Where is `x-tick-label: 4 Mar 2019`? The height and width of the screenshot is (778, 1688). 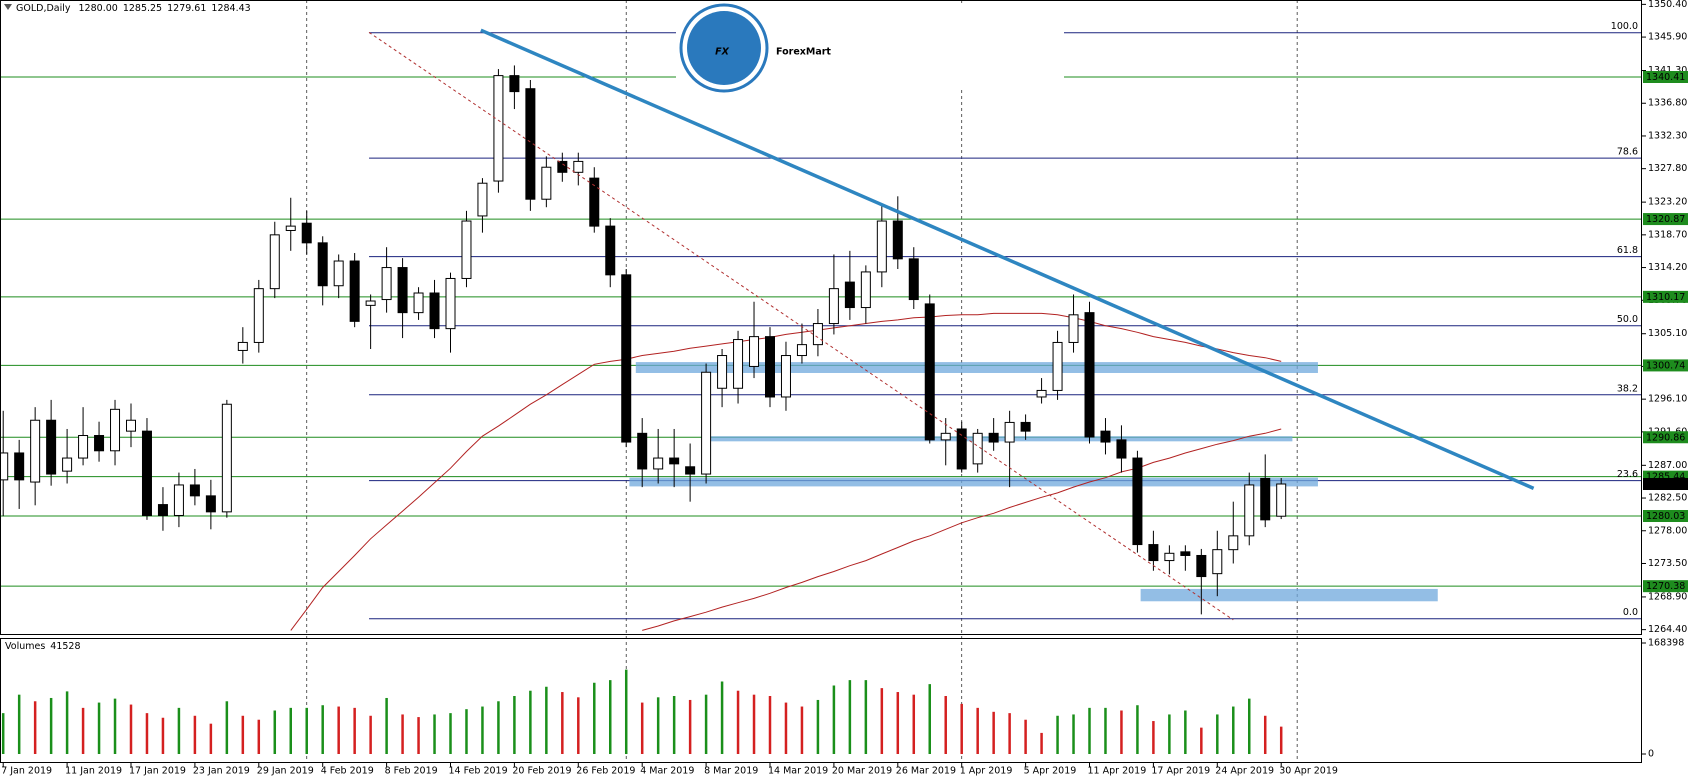
x-tick-label: 4 Mar 2019 is located at coordinates (667, 771).